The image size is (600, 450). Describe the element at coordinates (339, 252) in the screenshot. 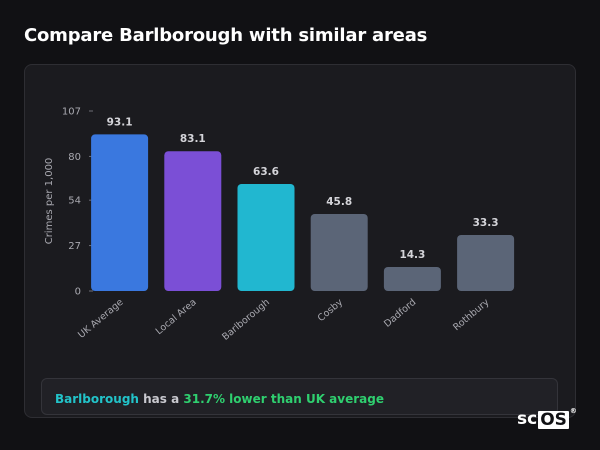

I see `bar-cosby` at that location.